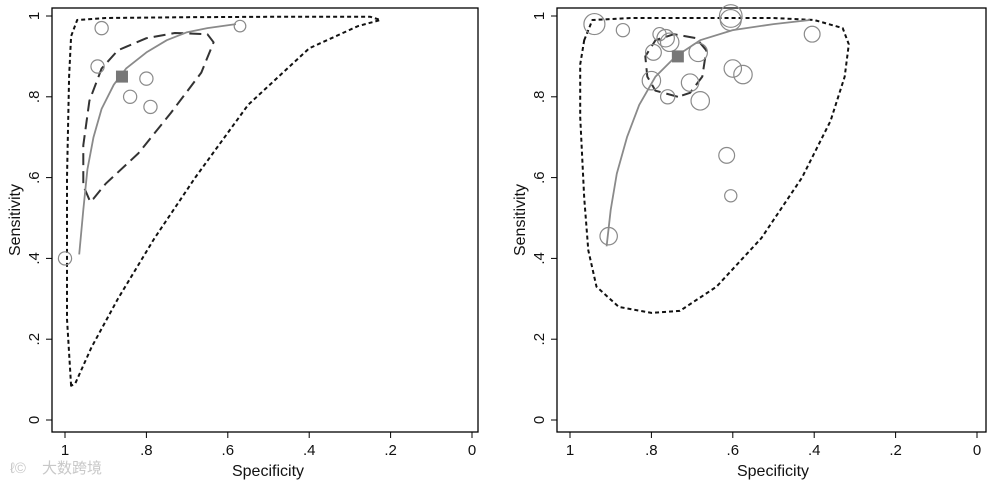 The image size is (992, 485). What do you see at coordinates (18, 468) in the screenshot?
I see `watermark-logo: ℓ©` at bounding box center [18, 468].